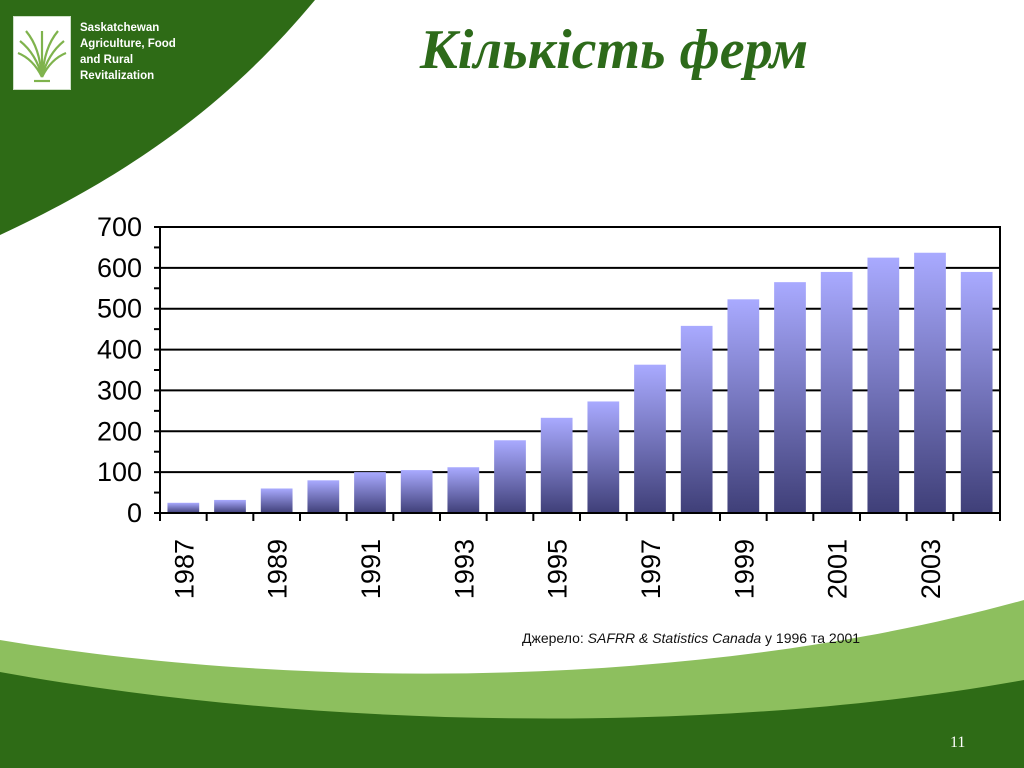 The height and width of the screenshot is (768, 1024). Describe the element at coordinates (743, 406) in the screenshot. I see `bar-1999` at that location.